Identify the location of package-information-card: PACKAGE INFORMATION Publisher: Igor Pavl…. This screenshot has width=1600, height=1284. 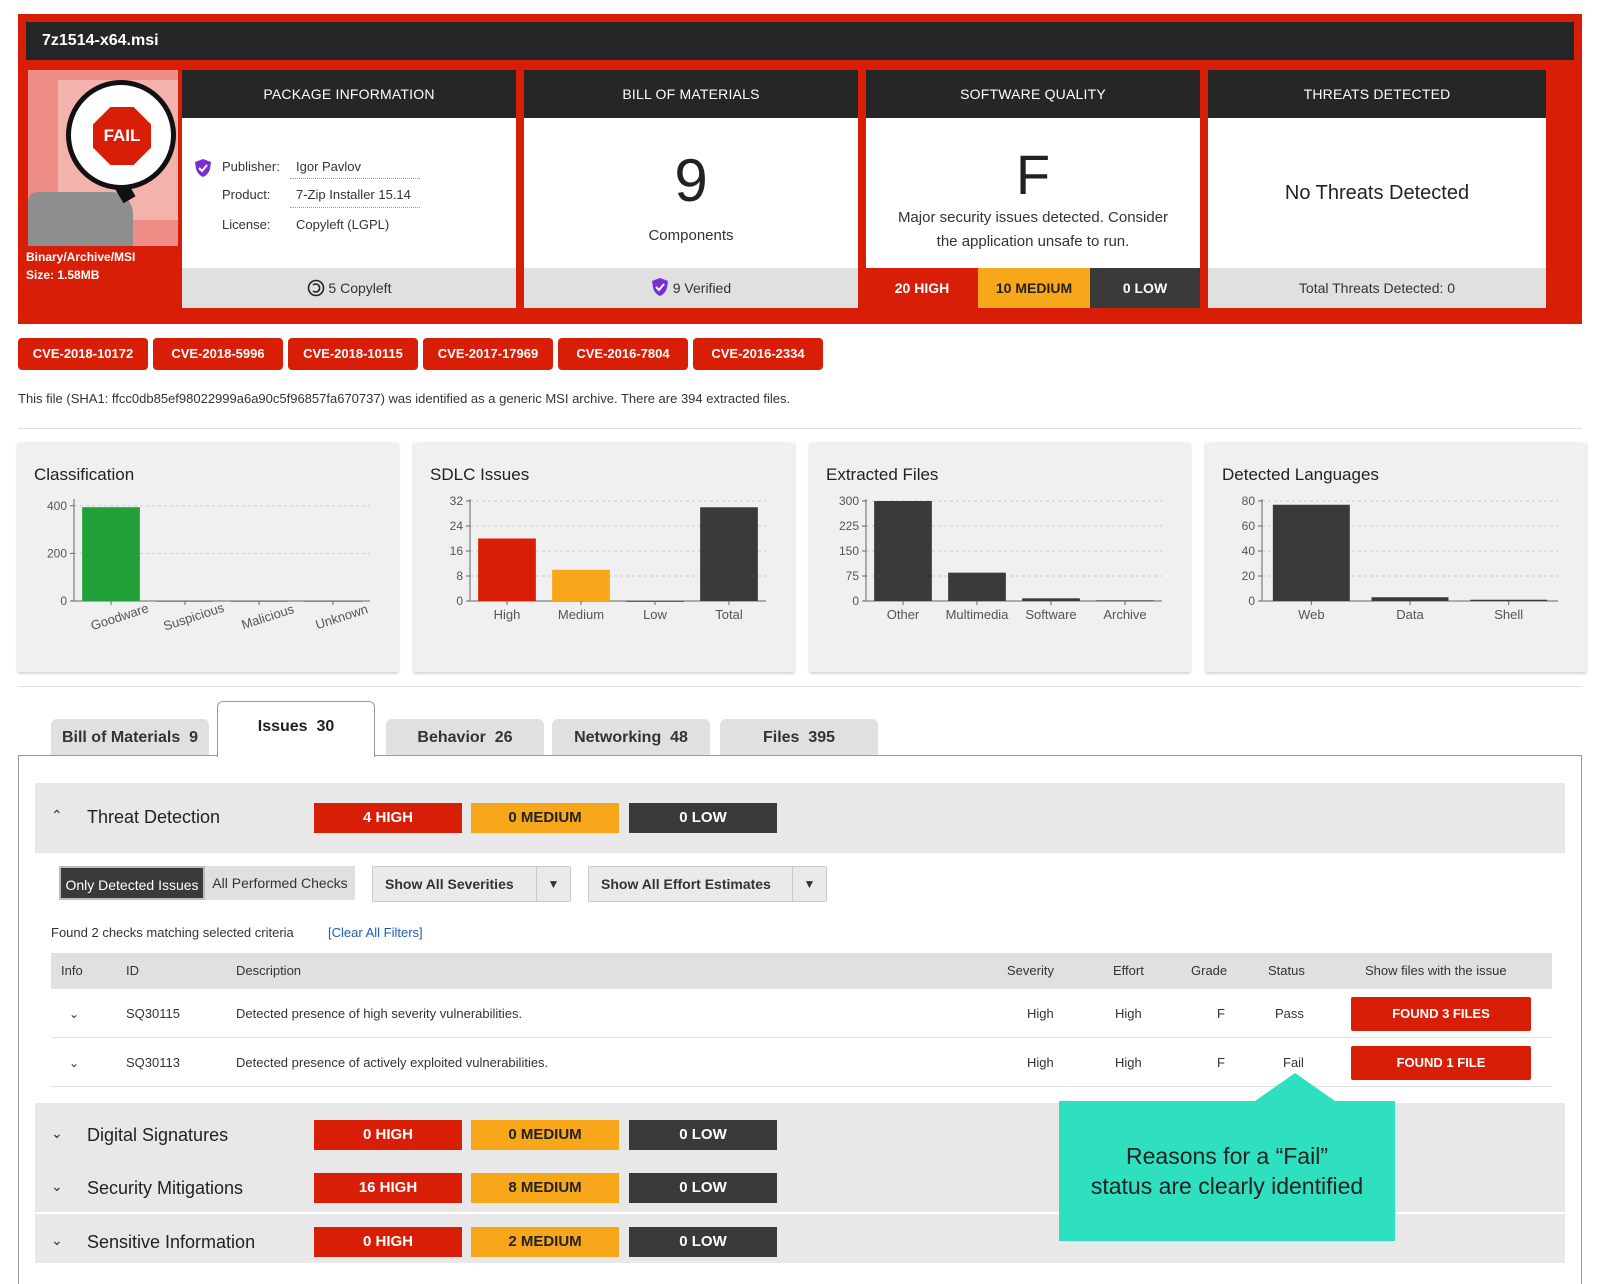
(349, 189).